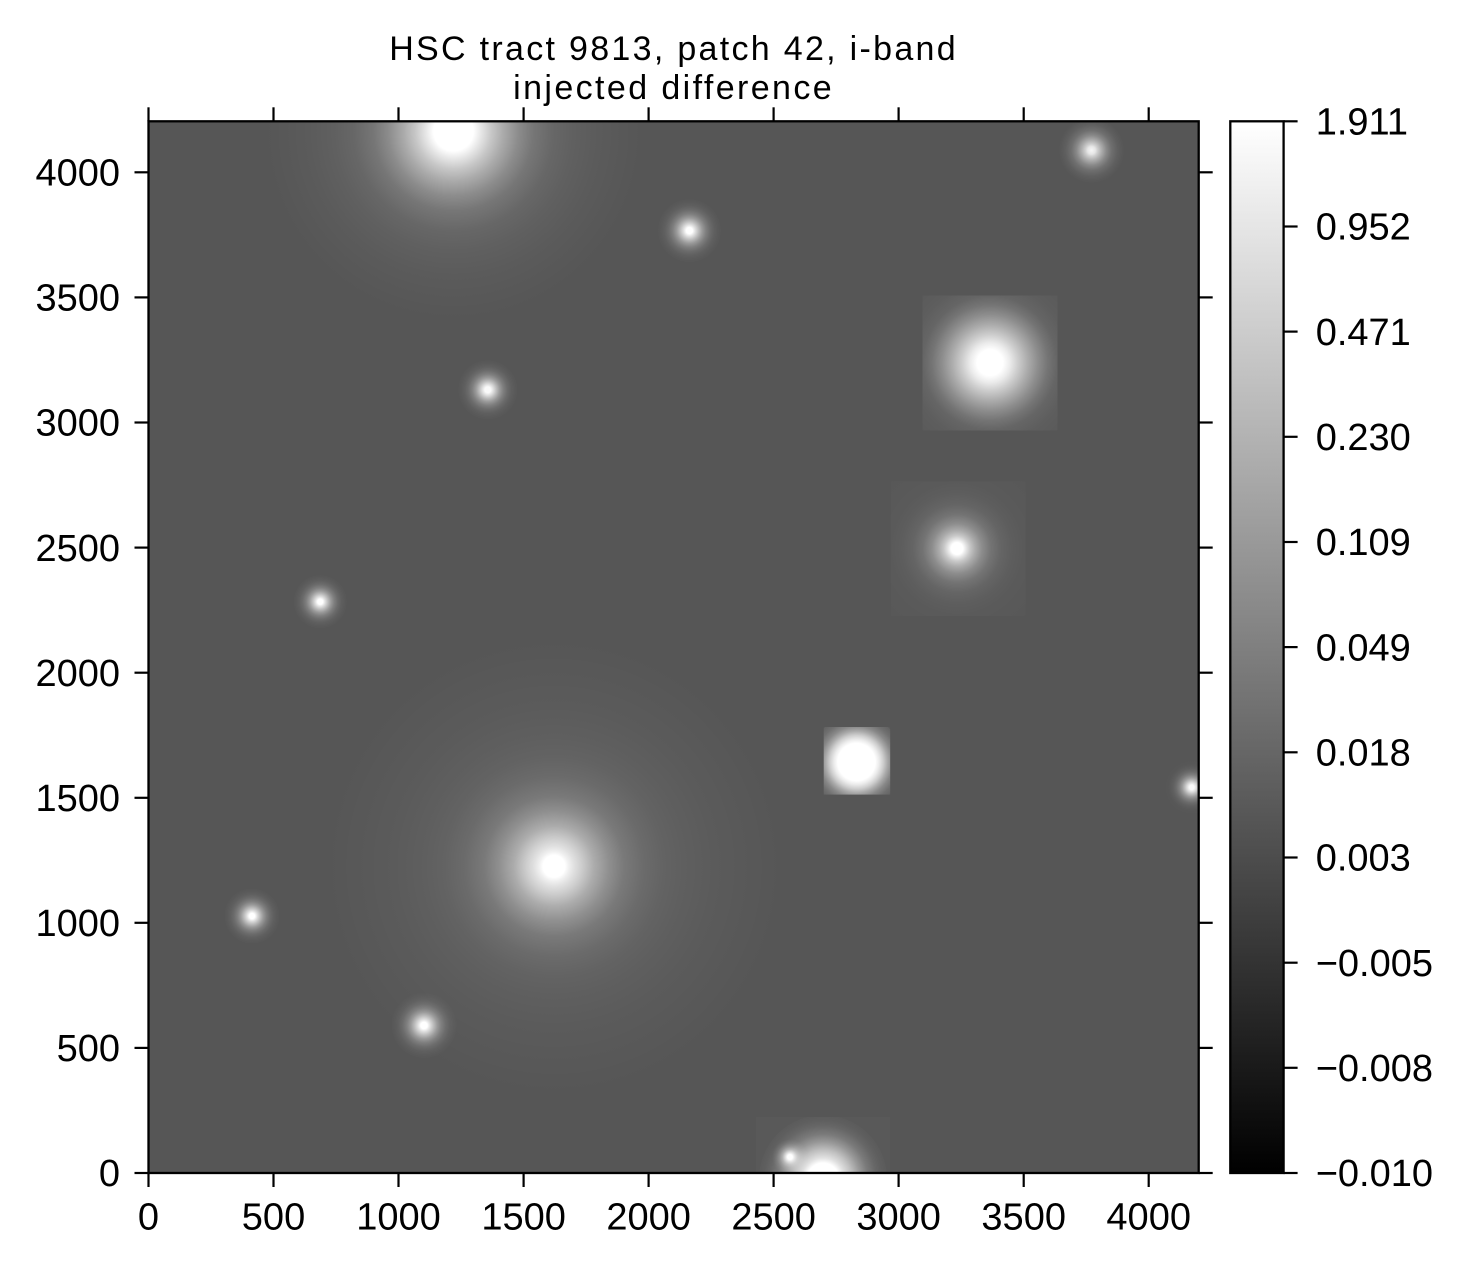  What do you see at coordinates (1363, 859) in the screenshot?
I see `svg-text: 0.003` at bounding box center [1363, 859].